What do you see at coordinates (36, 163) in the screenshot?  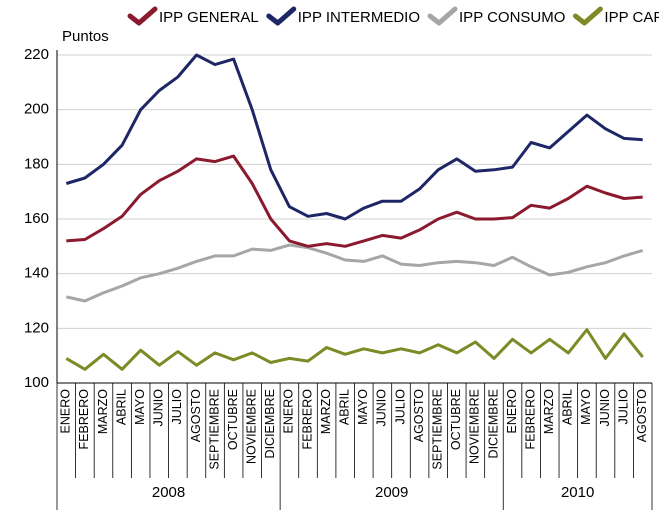 I see `y-tick-label: 180` at bounding box center [36, 163].